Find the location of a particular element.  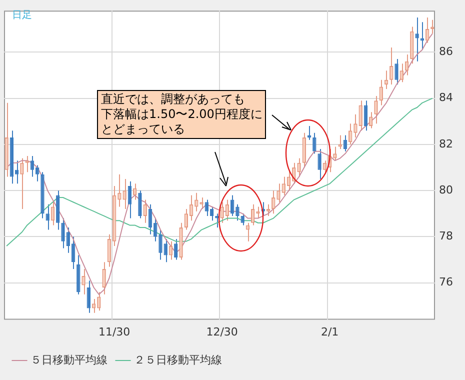

x-tick-label: 2/1 is located at coordinates (329, 331).